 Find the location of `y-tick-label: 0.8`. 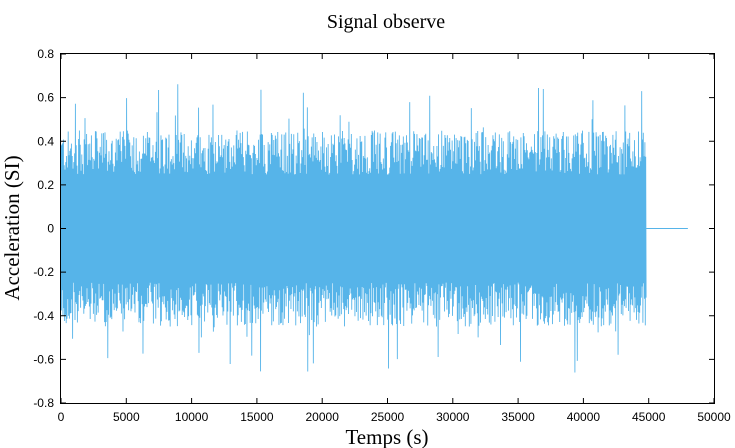

y-tick-label: 0.8 is located at coordinates (45, 54).